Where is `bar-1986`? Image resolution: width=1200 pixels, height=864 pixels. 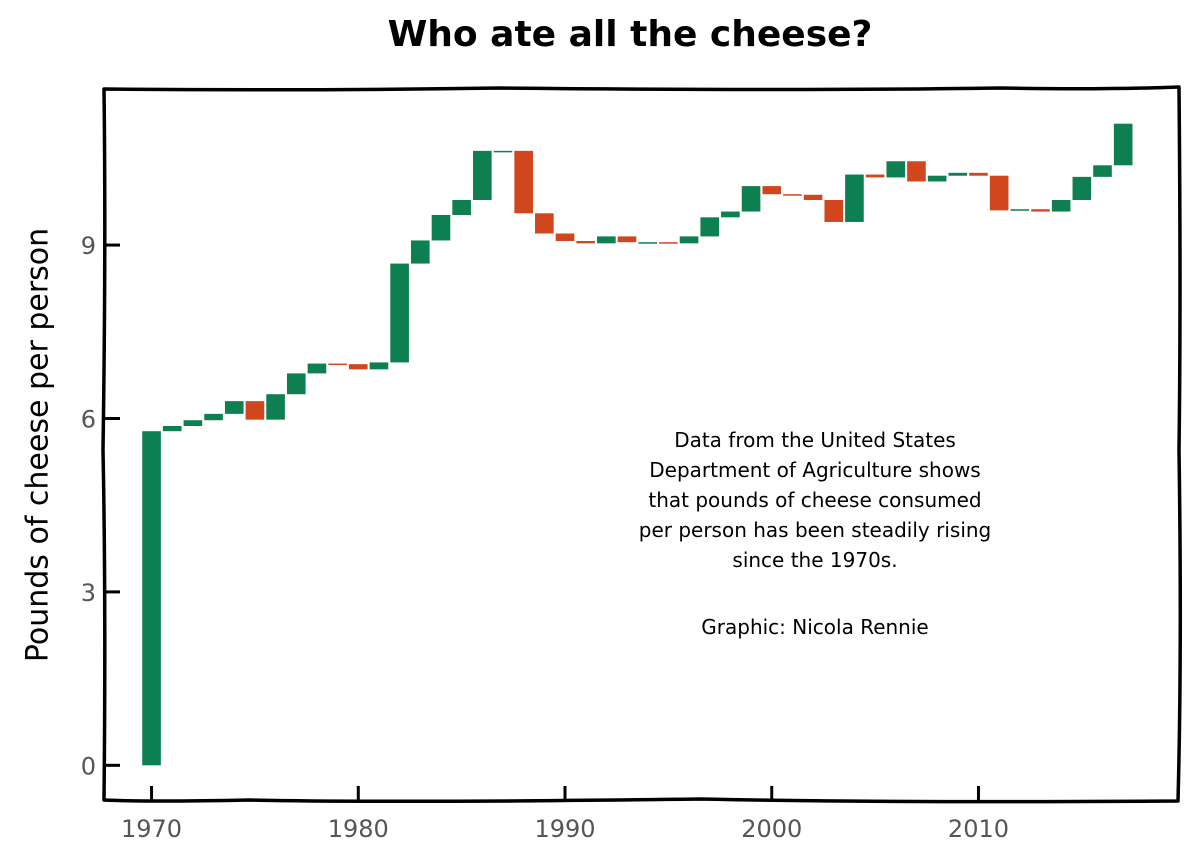 bar-1986 is located at coordinates (482, 175).